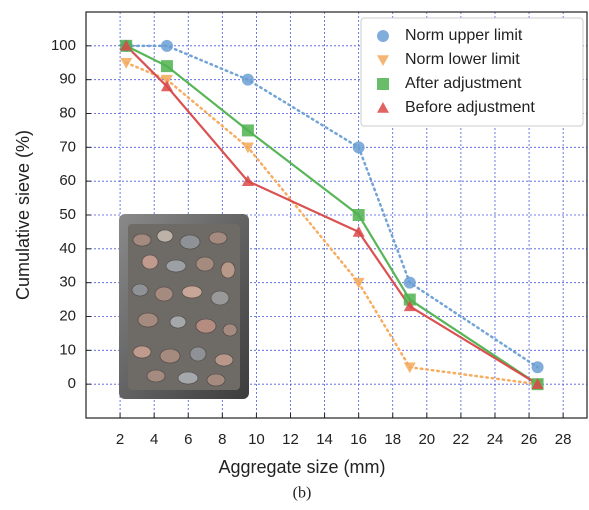  I want to click on x-tick-label: 16, so click(358, 439).